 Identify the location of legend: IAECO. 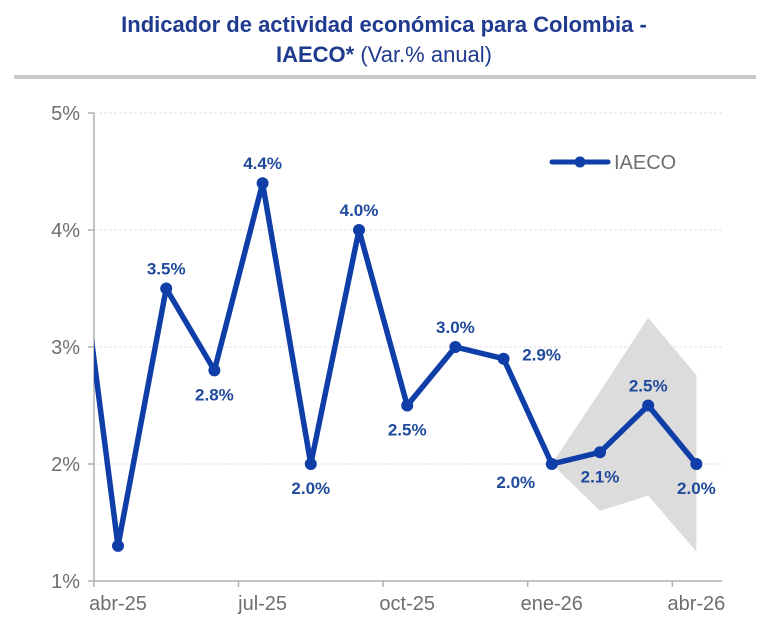
(612, 163).